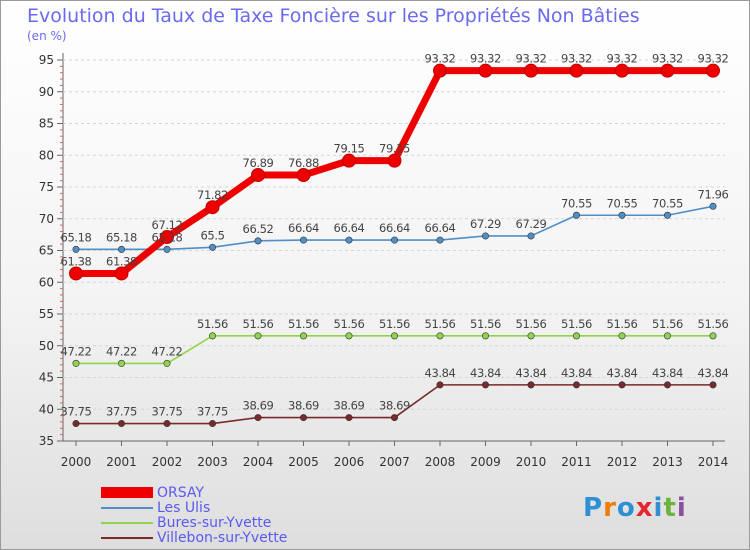 The height and width of the screenshot is (550, 750). I want to click on legend-item-les-ulis: Les Ulis, so click(194, 508).